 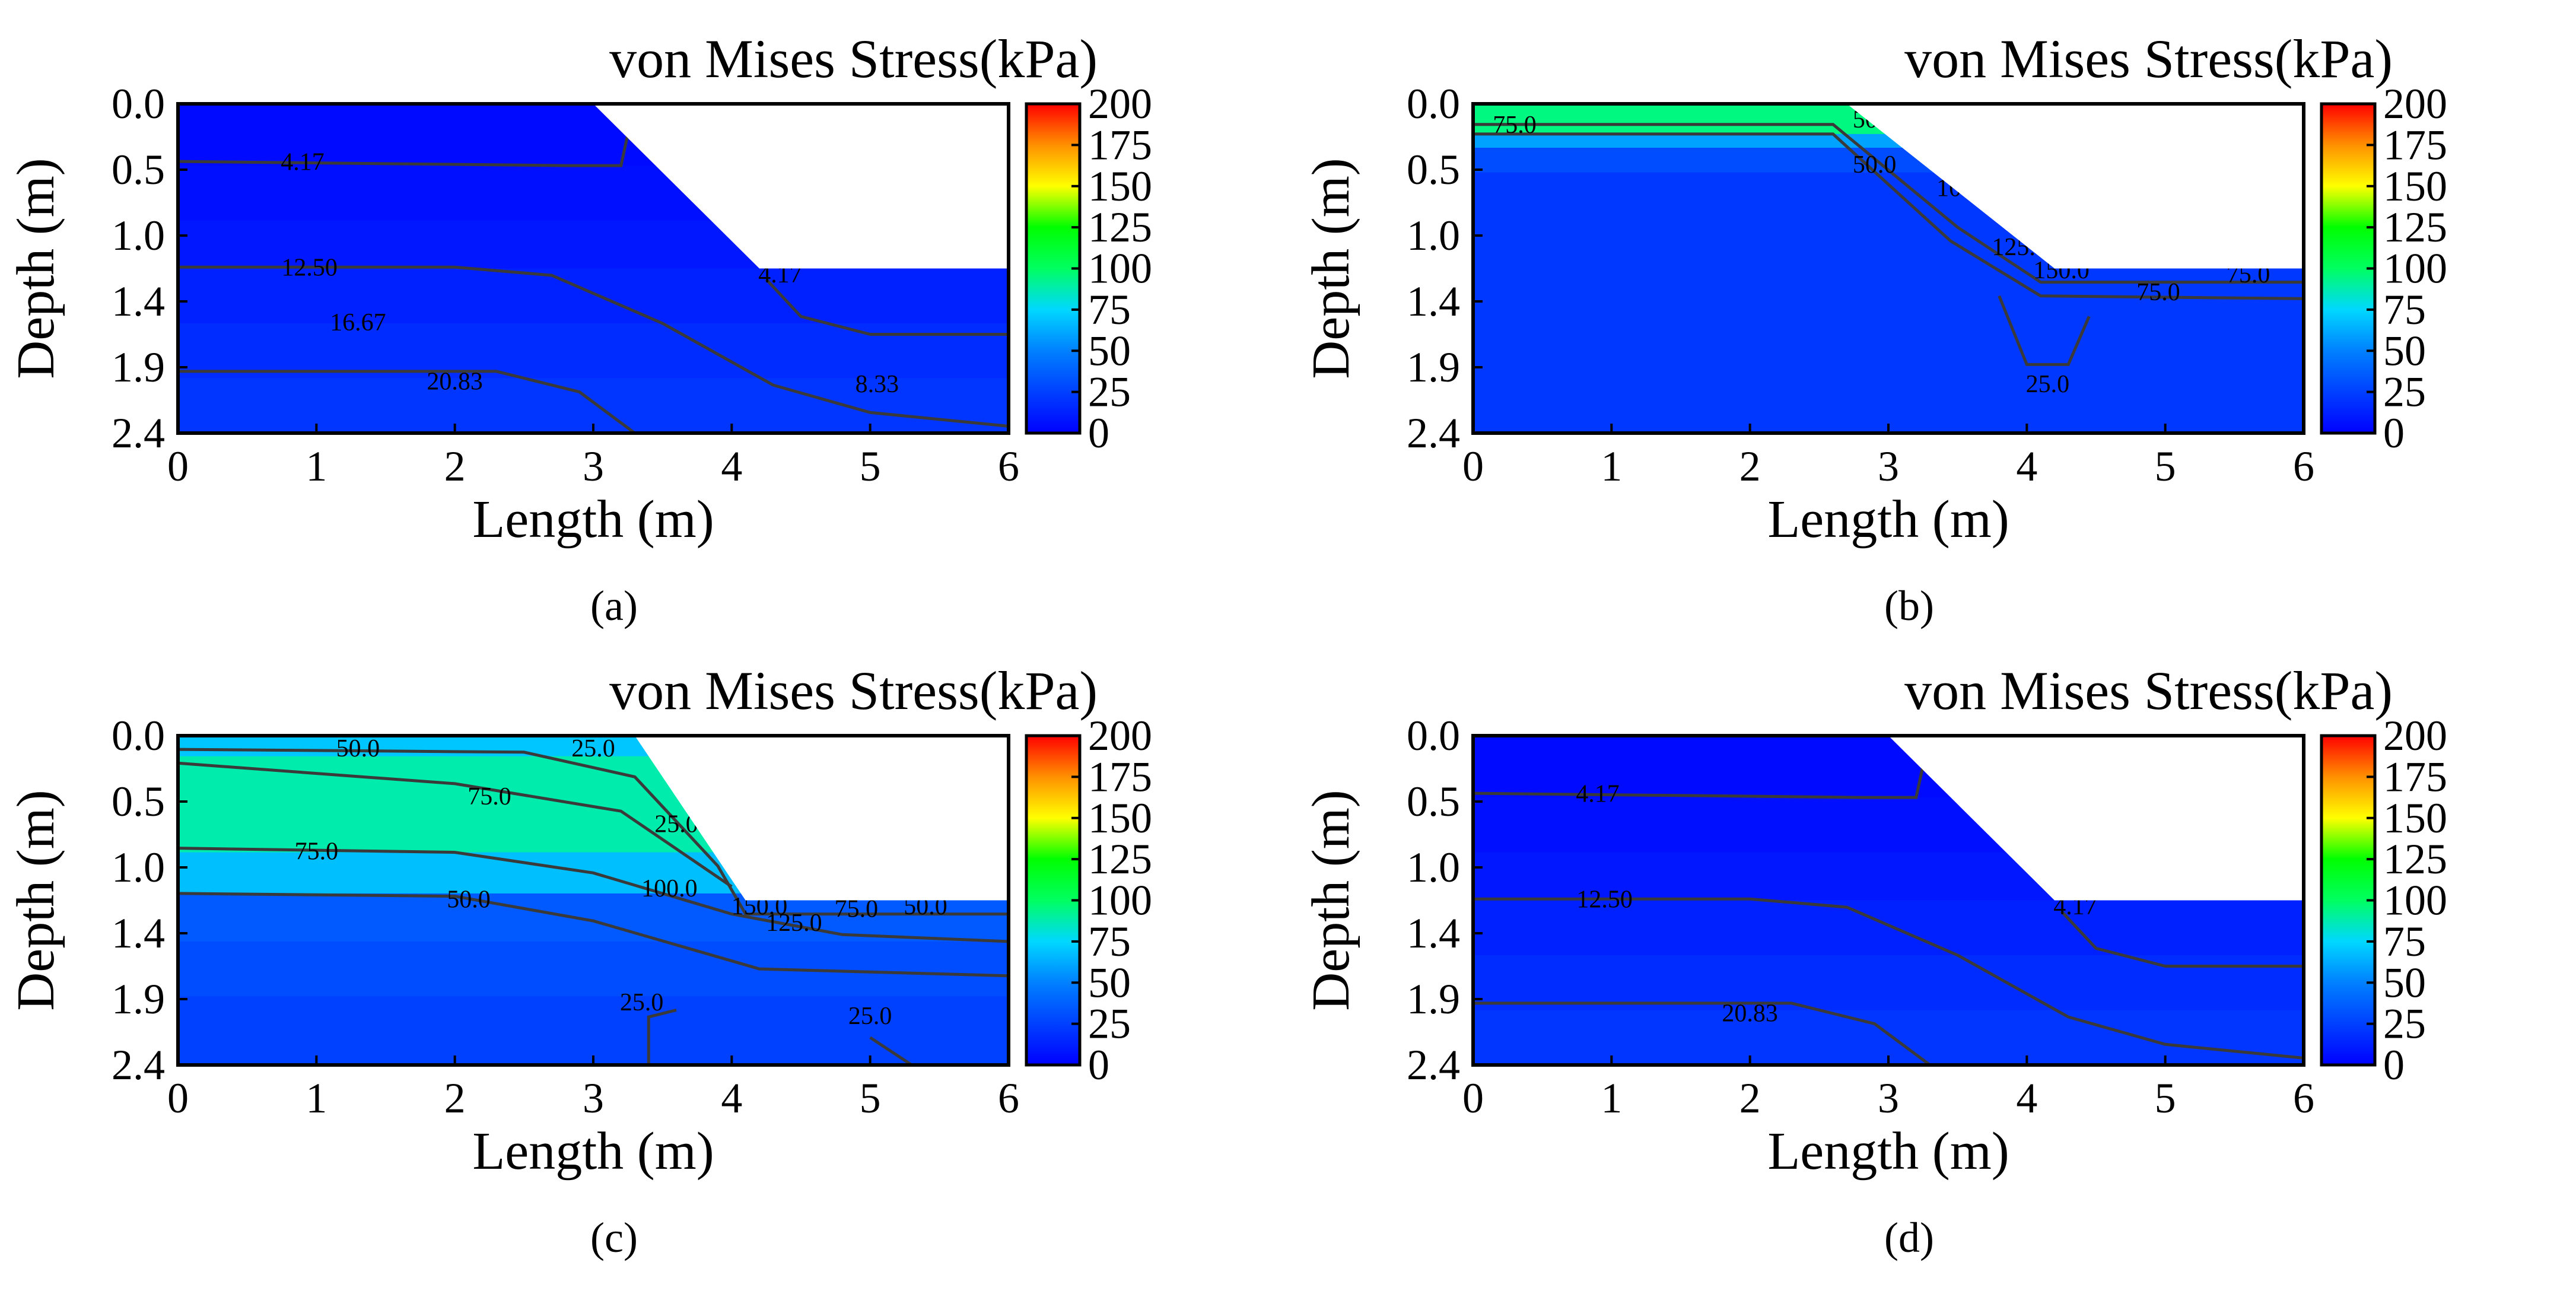 What do you see at coordinates (593, 1098) in the screenshot?
I see `x-tick-label: 3` at bounding box center [593, 1098].